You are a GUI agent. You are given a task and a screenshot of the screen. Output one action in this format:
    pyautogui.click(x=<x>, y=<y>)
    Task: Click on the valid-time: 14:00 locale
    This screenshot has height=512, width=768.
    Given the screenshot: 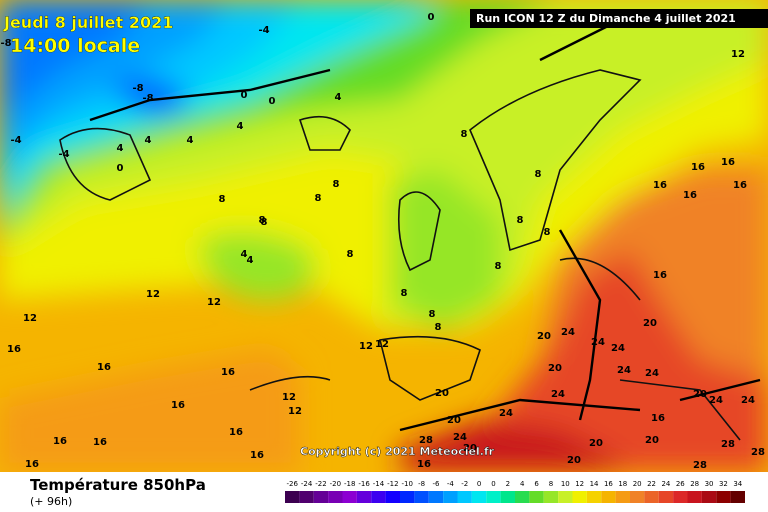 What is the action you would take?
    pyautogui.click(x=75, y=46)
    